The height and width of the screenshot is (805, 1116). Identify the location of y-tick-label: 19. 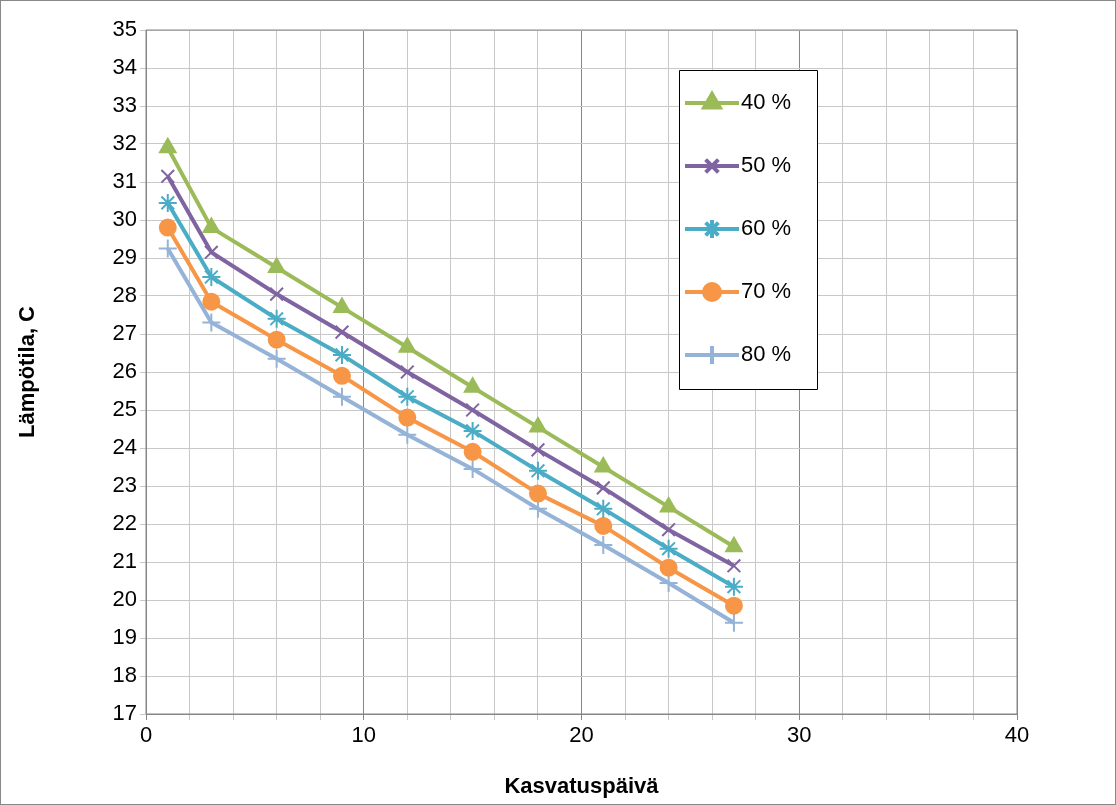
(124, 637).